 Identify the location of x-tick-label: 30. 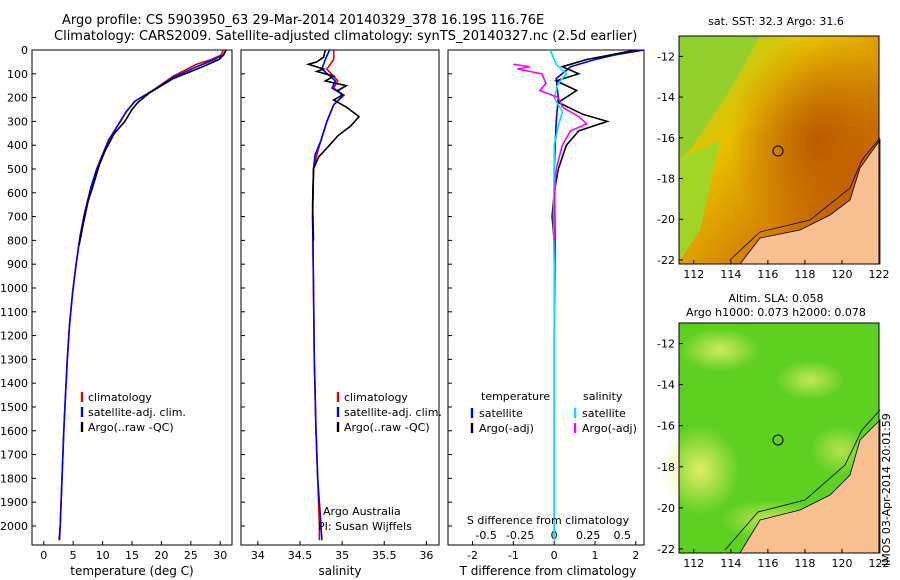
(220, 555).